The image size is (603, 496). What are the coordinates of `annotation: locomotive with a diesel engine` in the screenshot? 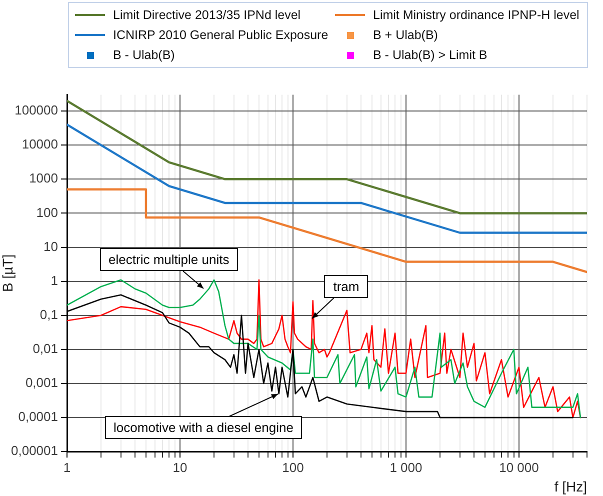 It's located at (203, 428).